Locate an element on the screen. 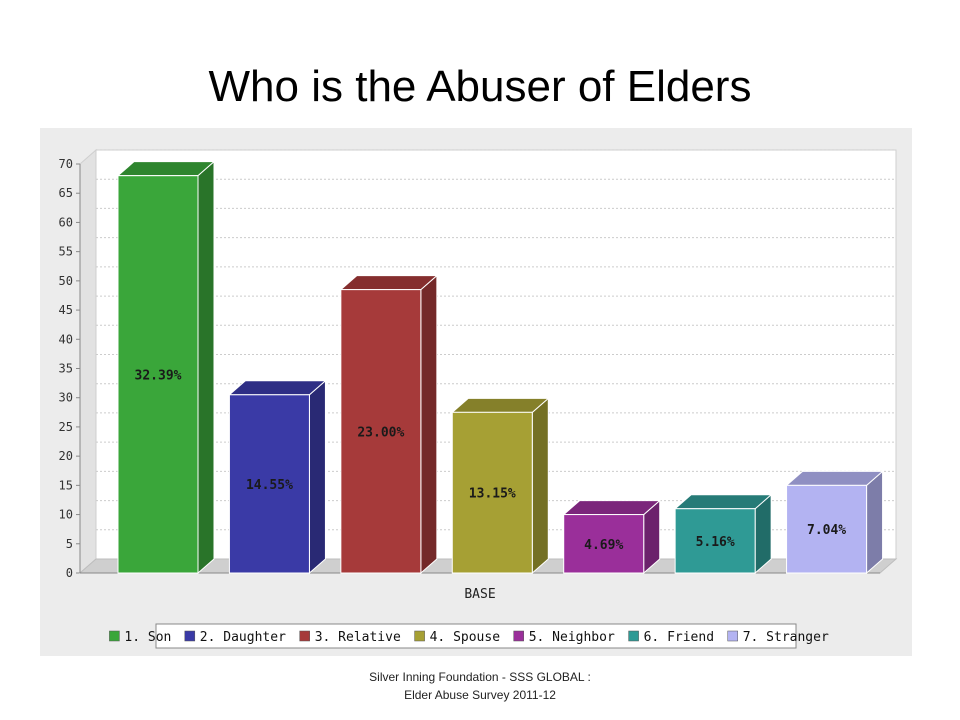  y-tick-label: 5 is located at coordinates (69, 544).